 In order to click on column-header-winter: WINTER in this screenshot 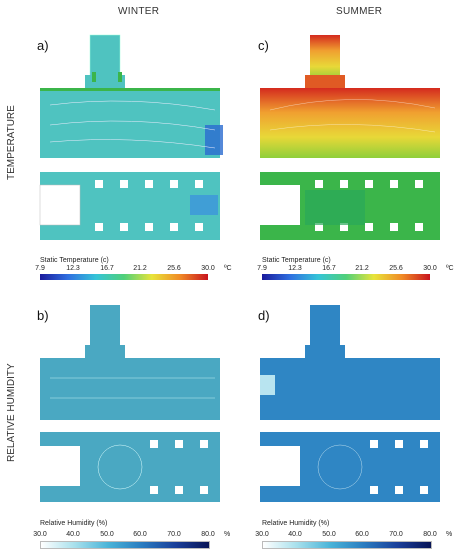, I will do `click(139, 11)`.